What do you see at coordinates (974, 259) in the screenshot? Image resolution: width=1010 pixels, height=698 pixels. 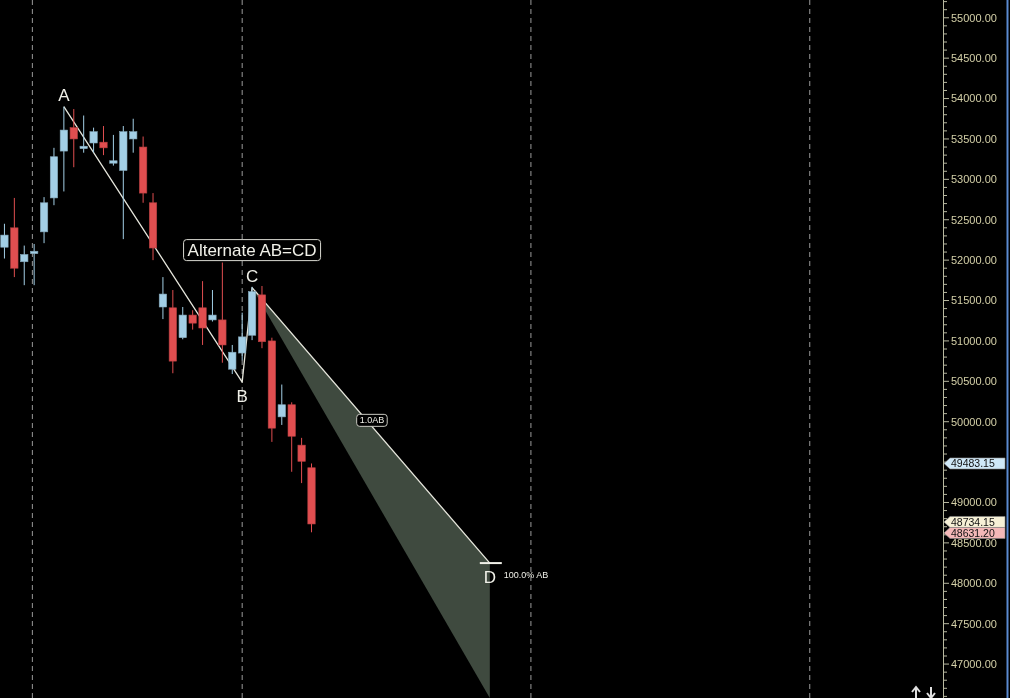 I see `y-tick-label: 52000.00` at bounding box center [974, 259].